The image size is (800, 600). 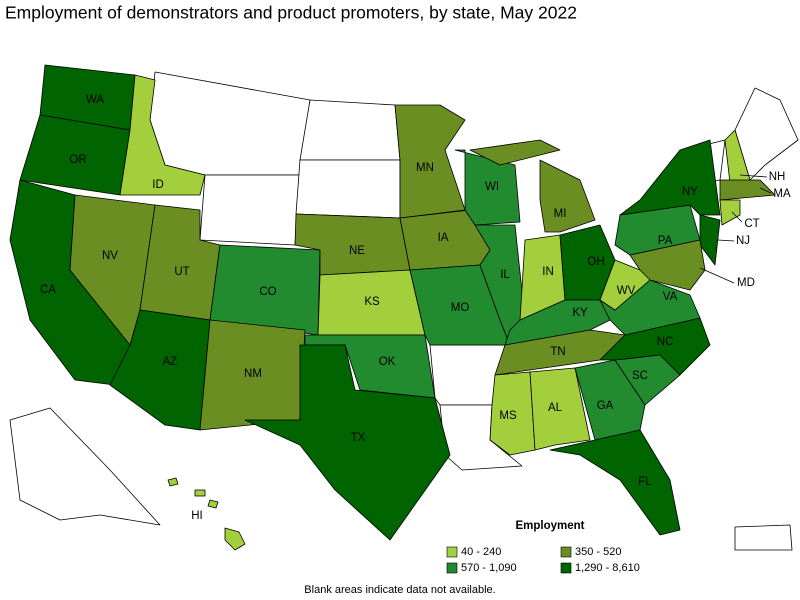 I want to click on state-label: CA, so click(x=48, y=290).